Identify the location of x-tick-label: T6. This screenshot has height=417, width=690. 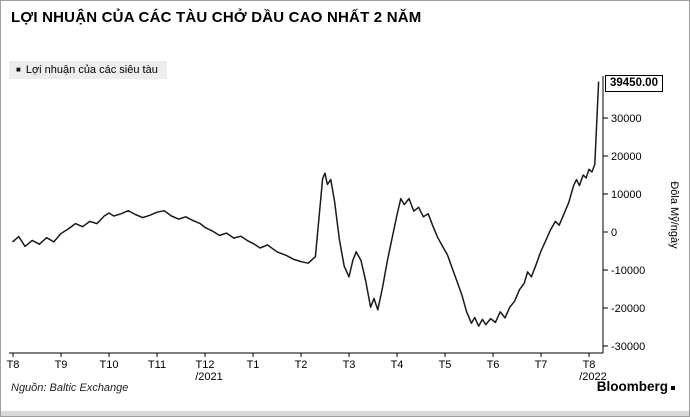
(493, 365).